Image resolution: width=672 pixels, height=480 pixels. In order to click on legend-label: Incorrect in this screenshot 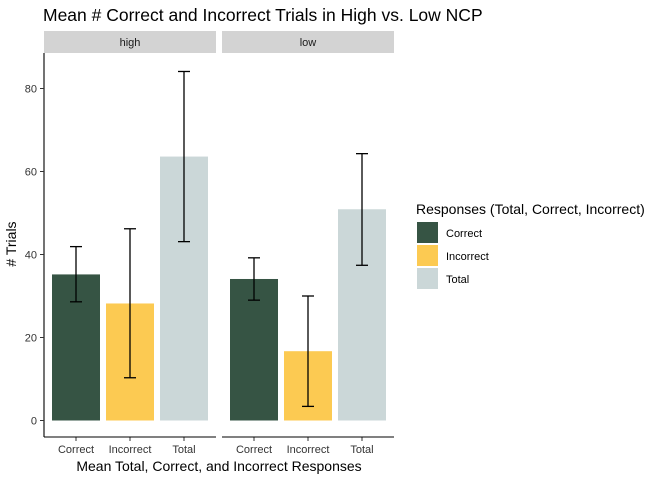, I will do `click(467, 257)`.